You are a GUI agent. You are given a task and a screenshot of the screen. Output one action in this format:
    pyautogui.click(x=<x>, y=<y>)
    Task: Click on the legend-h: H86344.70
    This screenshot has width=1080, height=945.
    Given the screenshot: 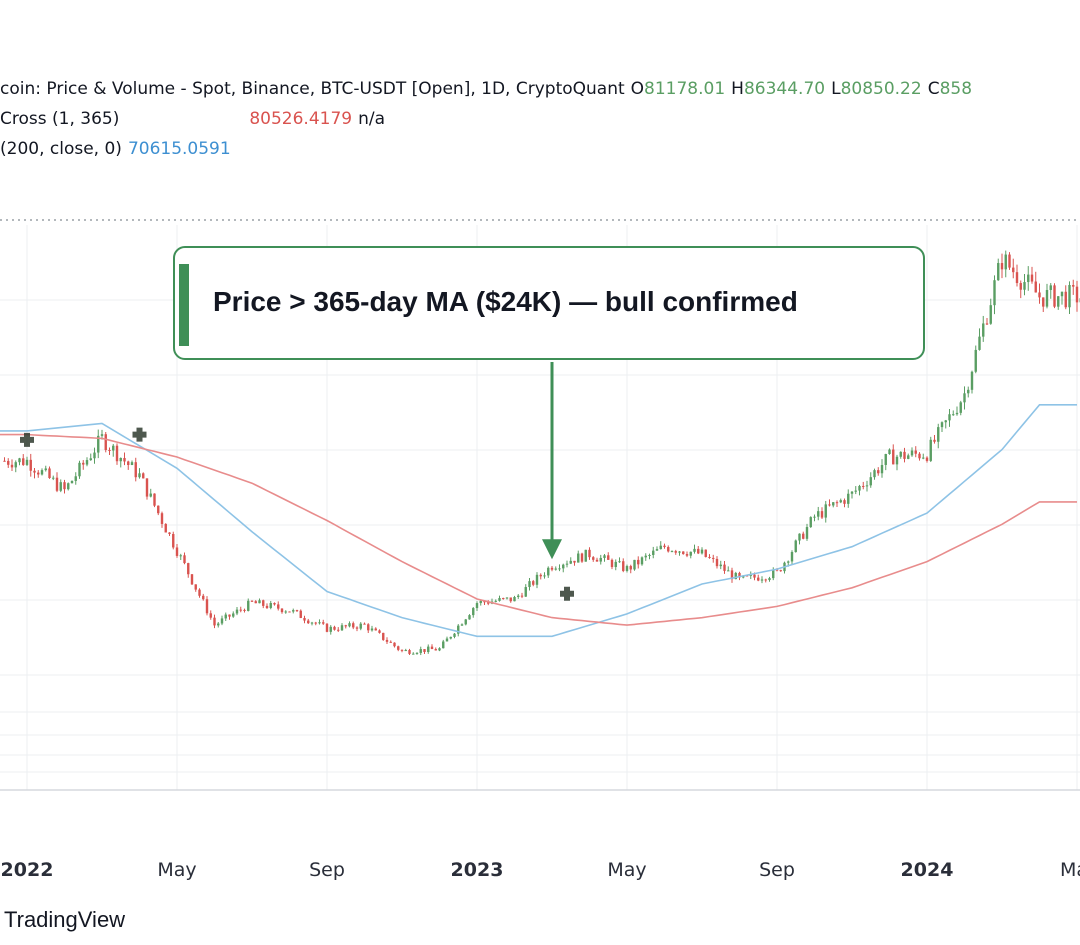 What is the action you would take?
    pyautogui.click(x=778, y=89)
    